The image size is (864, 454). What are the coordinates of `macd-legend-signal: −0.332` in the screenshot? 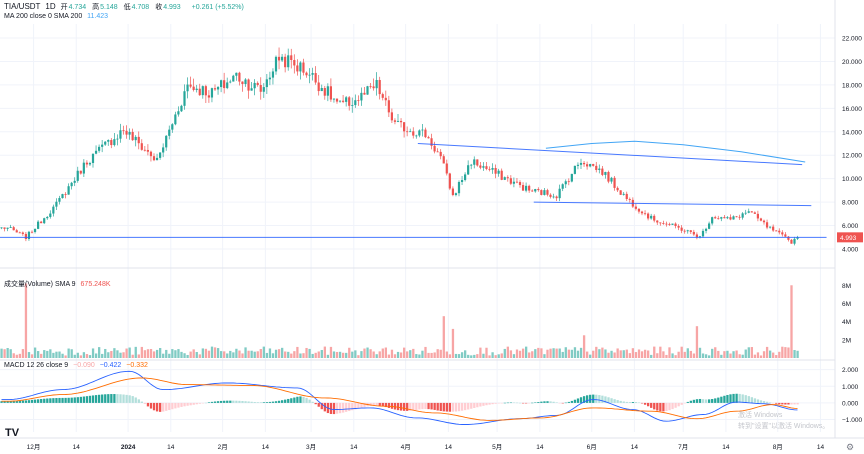 It's located at (137, 365).